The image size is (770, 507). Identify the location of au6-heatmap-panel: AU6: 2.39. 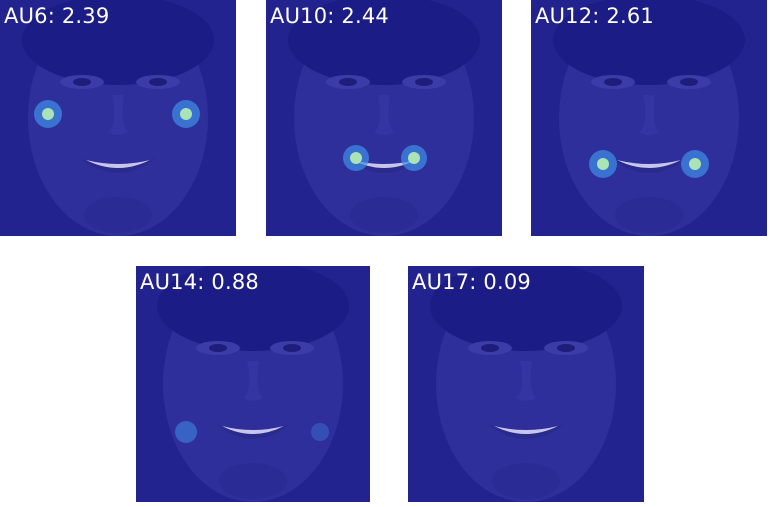
(118, 118).